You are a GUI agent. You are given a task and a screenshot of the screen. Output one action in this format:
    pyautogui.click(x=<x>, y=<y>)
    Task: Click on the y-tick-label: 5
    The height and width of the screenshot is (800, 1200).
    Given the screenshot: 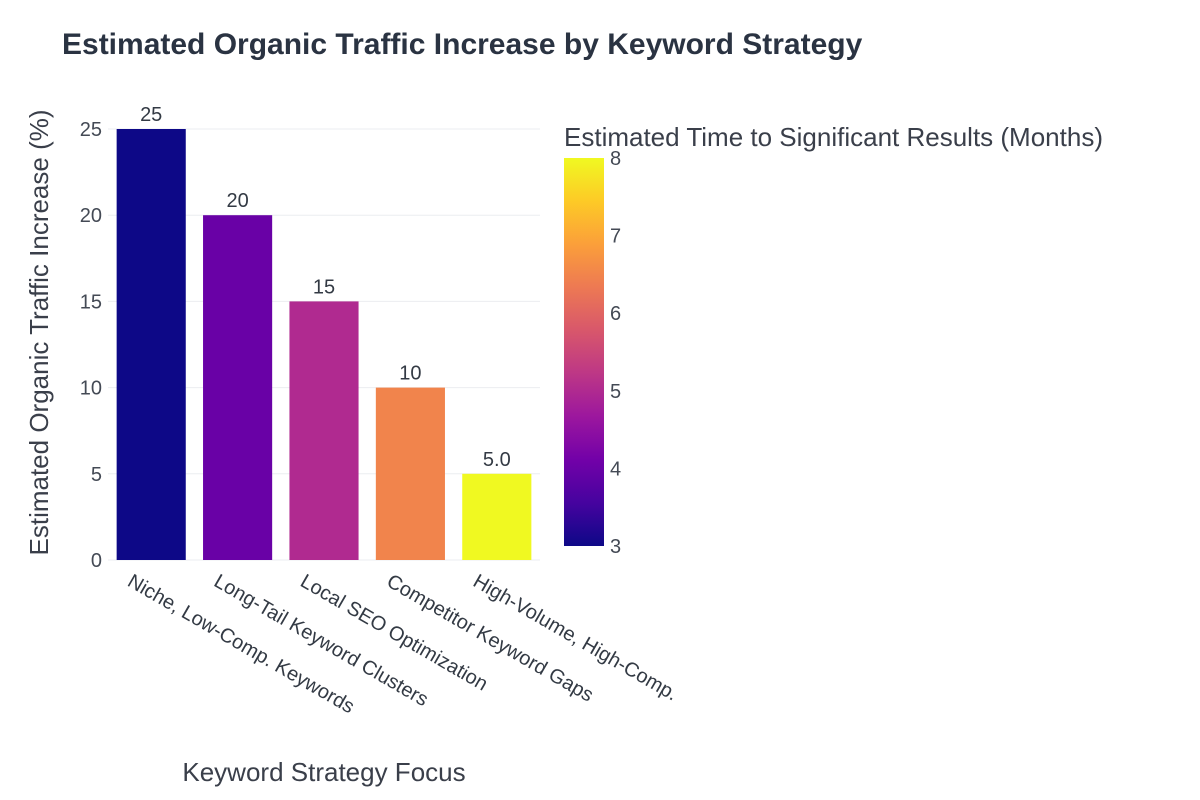 What is the action you would take?
    pyautogui.click(x=96, y=475)
    